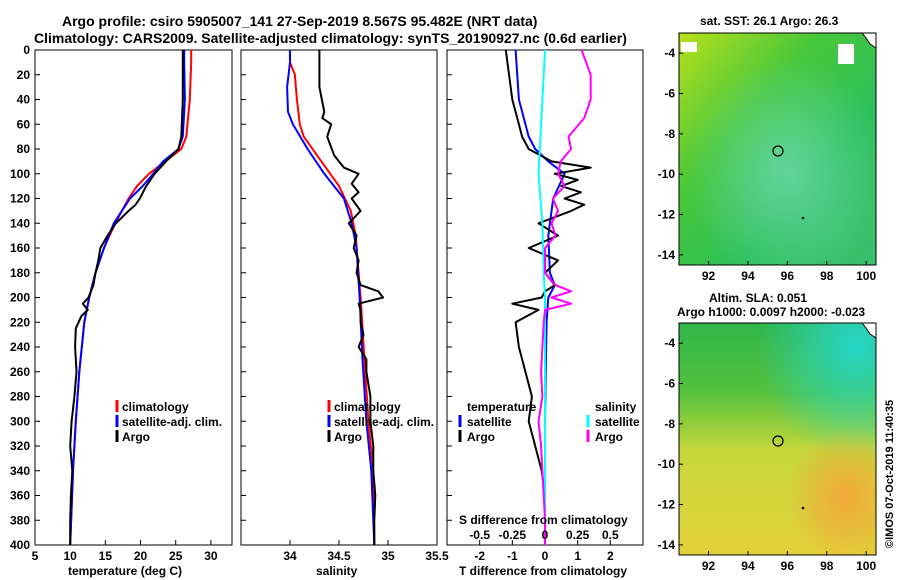  I want to click on copyright-stamp: ©IMOS 07-Oct-2019 11:40:35, so click(890, 474).